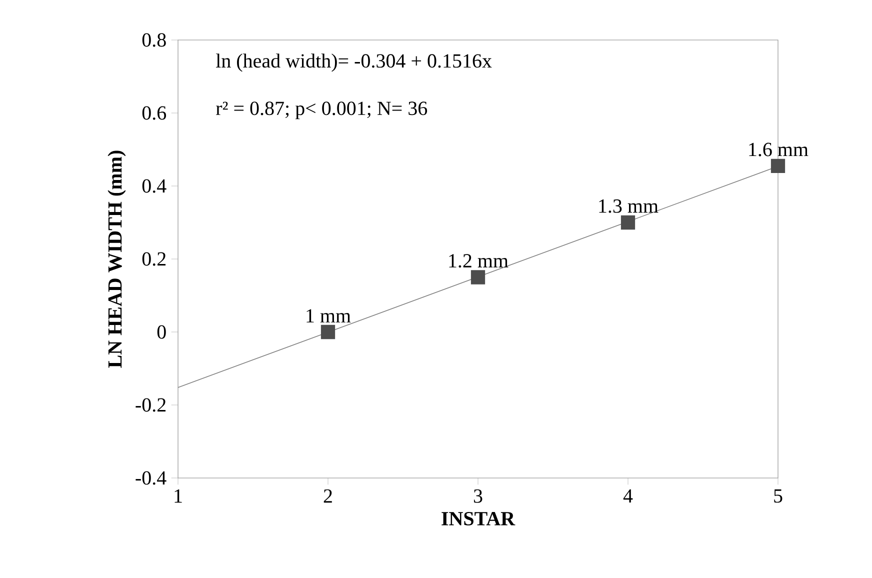  Describe the element at coordinates (354, 63) in the screenshot. I see `annotation: ln (head width)= -0.304 + 0.1516x` at that location.